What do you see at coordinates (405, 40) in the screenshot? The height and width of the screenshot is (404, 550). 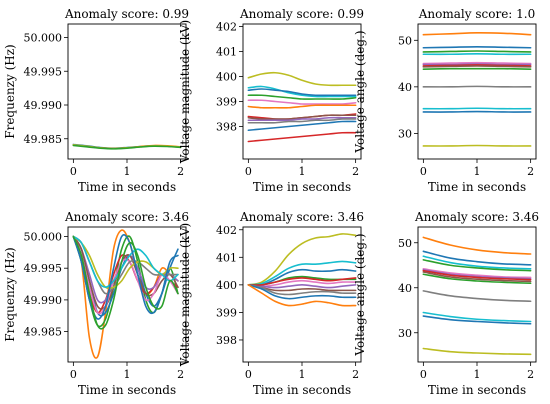 I see `y-tick-label: 50` at bounding box center [405, 40].